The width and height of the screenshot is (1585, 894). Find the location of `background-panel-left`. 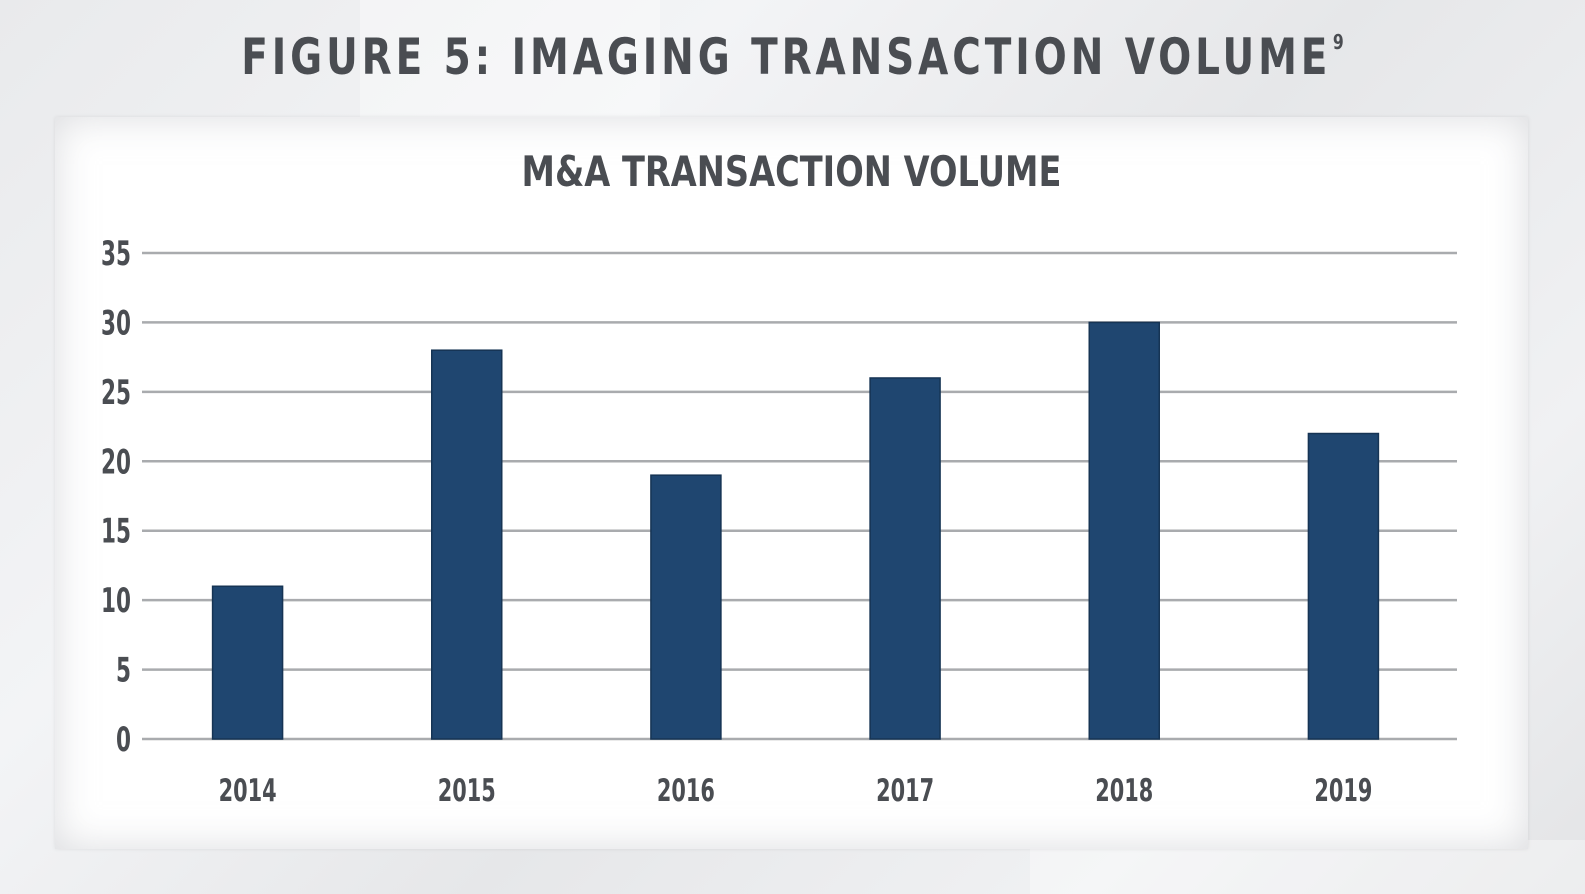

background-panel-left is located at coordinates (510, 60).